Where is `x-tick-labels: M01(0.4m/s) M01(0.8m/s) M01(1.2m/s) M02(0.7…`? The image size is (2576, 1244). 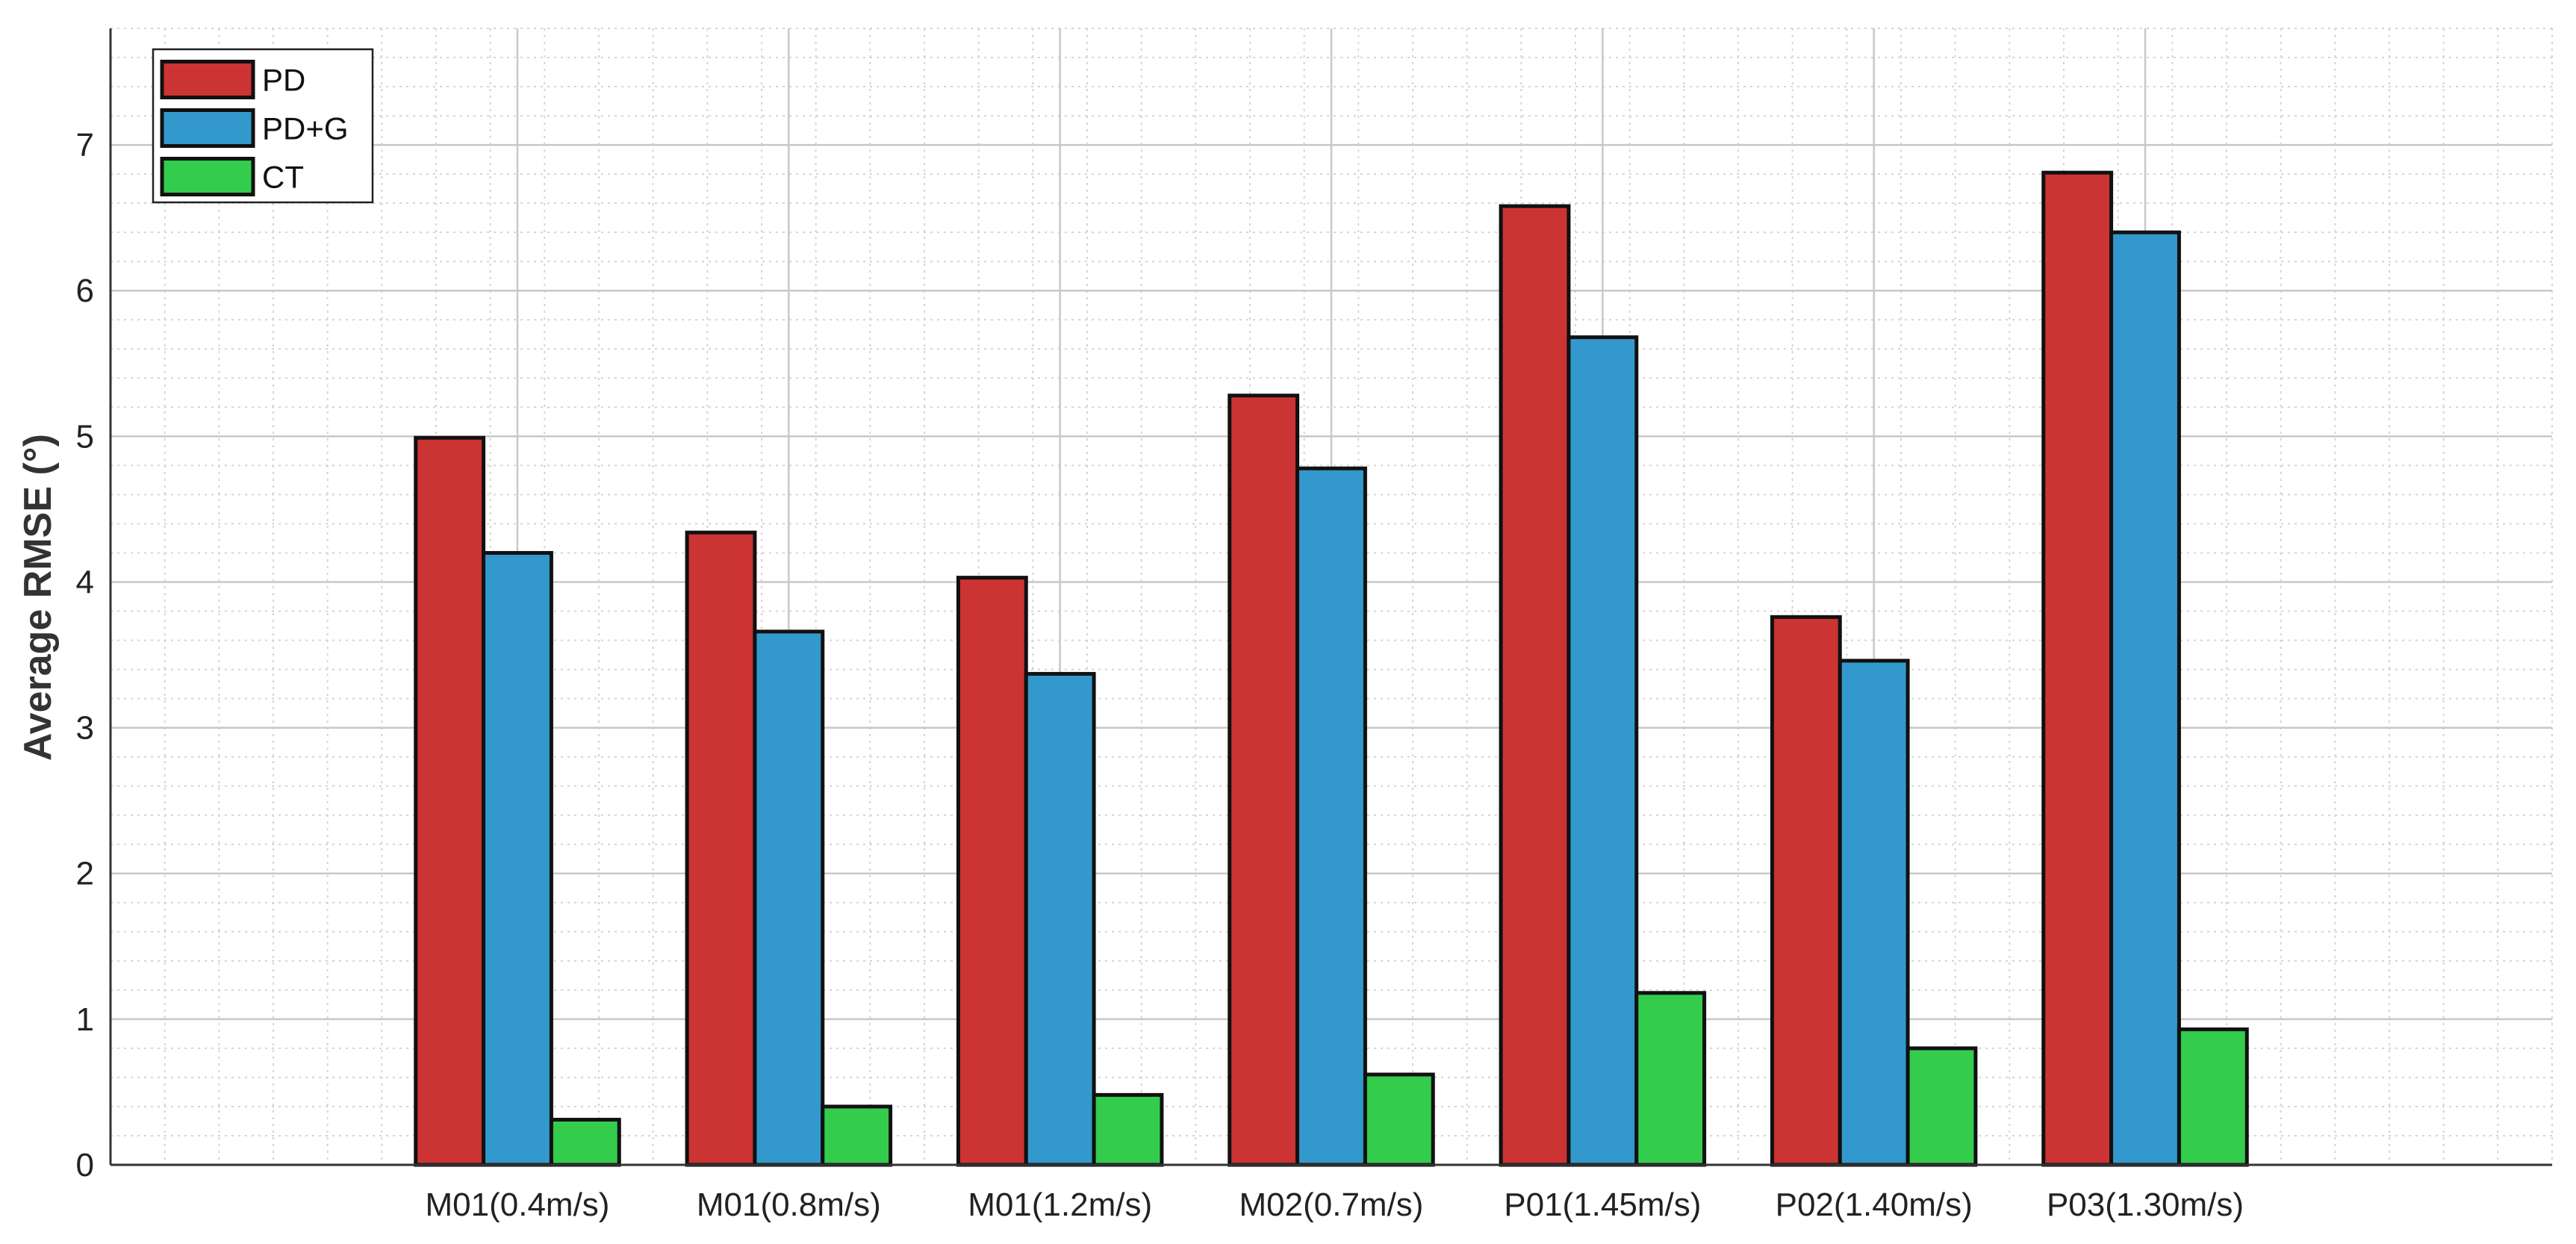 x-tick-labels: M01(0.4m/s) M01(0.8m/s) M01(1.2m/s) M02(0.7… is located at coordinates (1335, 1205).